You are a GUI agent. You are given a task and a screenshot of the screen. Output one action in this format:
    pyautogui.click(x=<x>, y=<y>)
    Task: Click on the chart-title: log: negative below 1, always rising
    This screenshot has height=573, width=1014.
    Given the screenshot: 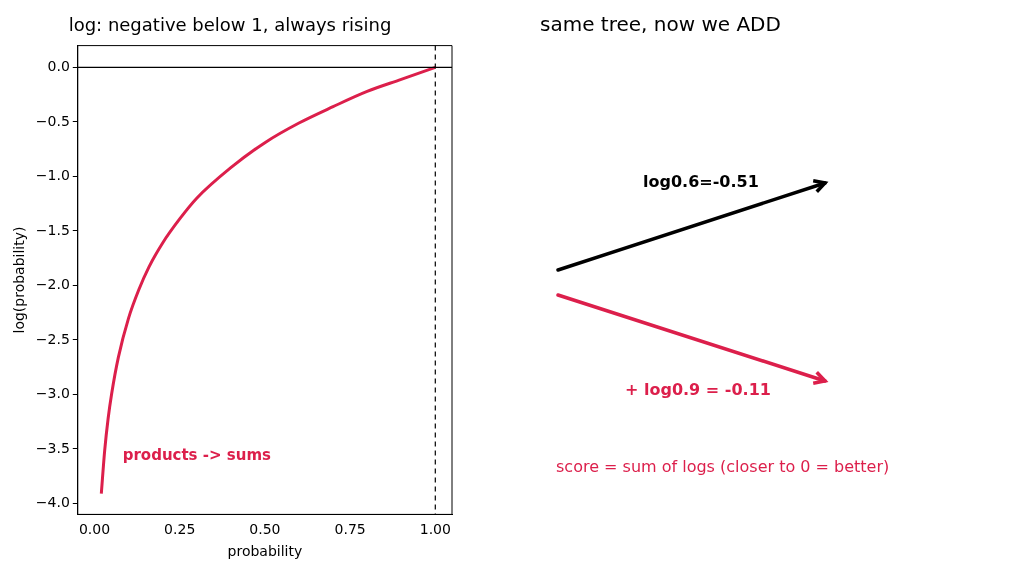 What is the action you would take?
    pyautogui.click(x=230, y=25)
    